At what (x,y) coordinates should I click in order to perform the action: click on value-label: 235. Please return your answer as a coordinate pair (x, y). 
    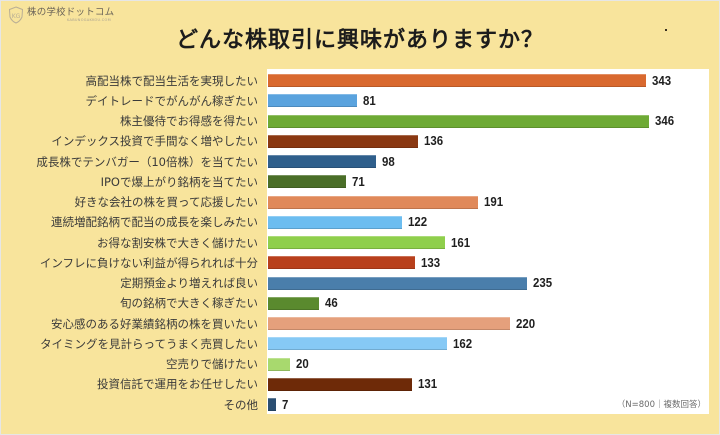
    Looking at the image, I should click on (542, 282).